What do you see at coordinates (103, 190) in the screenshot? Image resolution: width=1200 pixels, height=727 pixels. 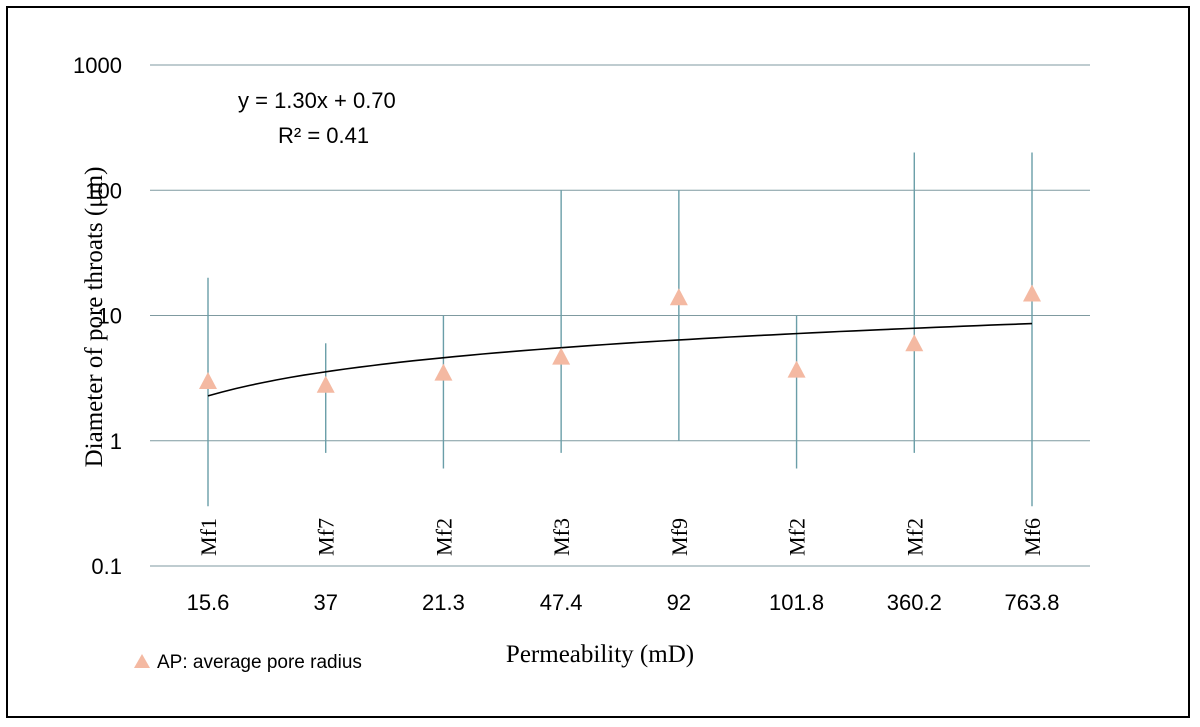 I see `y-tick-label-3: 100` at bounding box center [103, 190].